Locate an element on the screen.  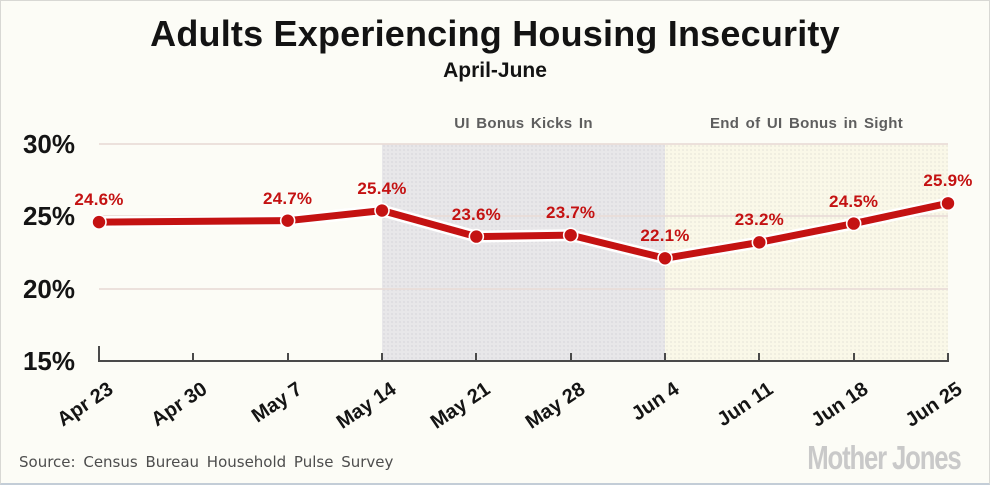
data-label: 24.5% is located at coordinates (854, 201).